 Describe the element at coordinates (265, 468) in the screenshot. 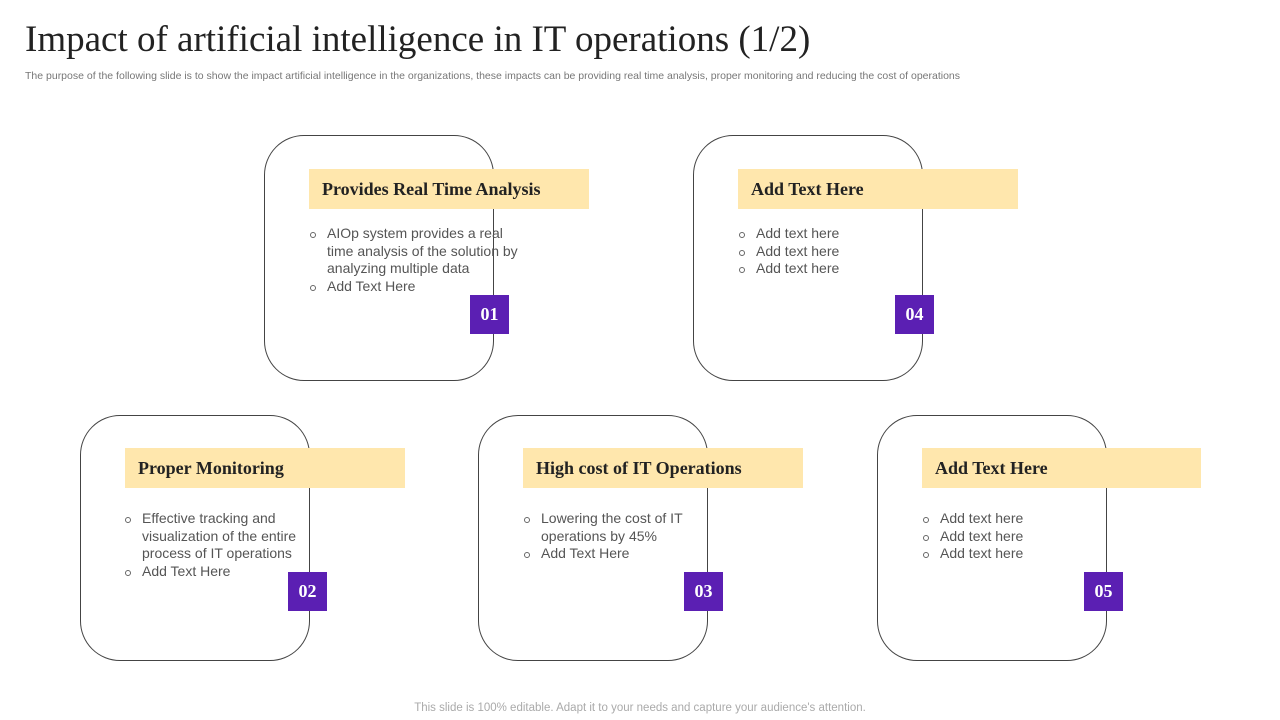

I see `card-heading: Proper Monitoring` at that location.